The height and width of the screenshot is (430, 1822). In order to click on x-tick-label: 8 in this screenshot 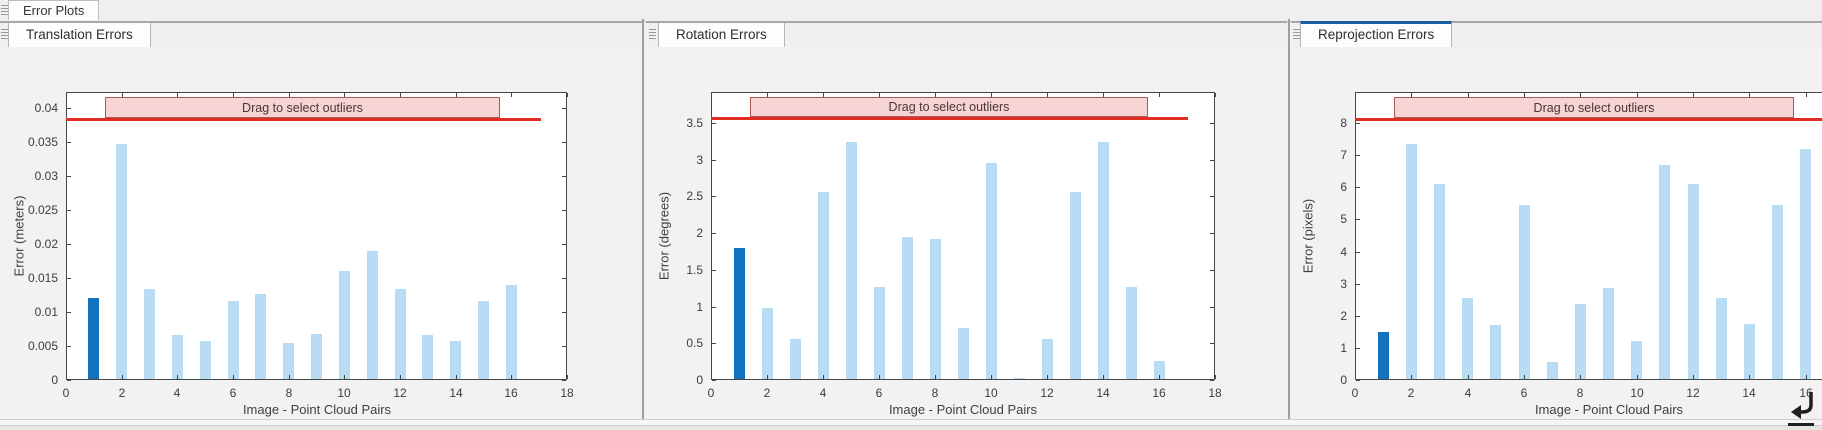, I will do `click(935, 393)`.